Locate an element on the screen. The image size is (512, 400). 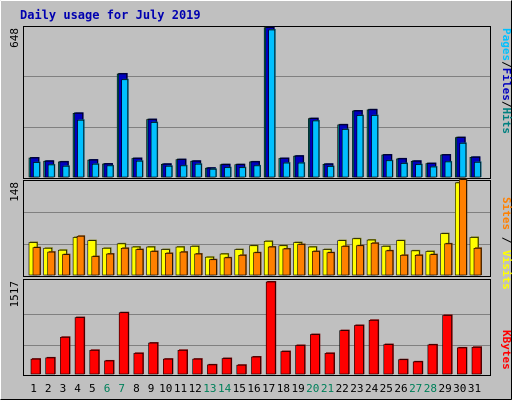
bar-pages-day-13-fill is located at coordinates (213, 173).